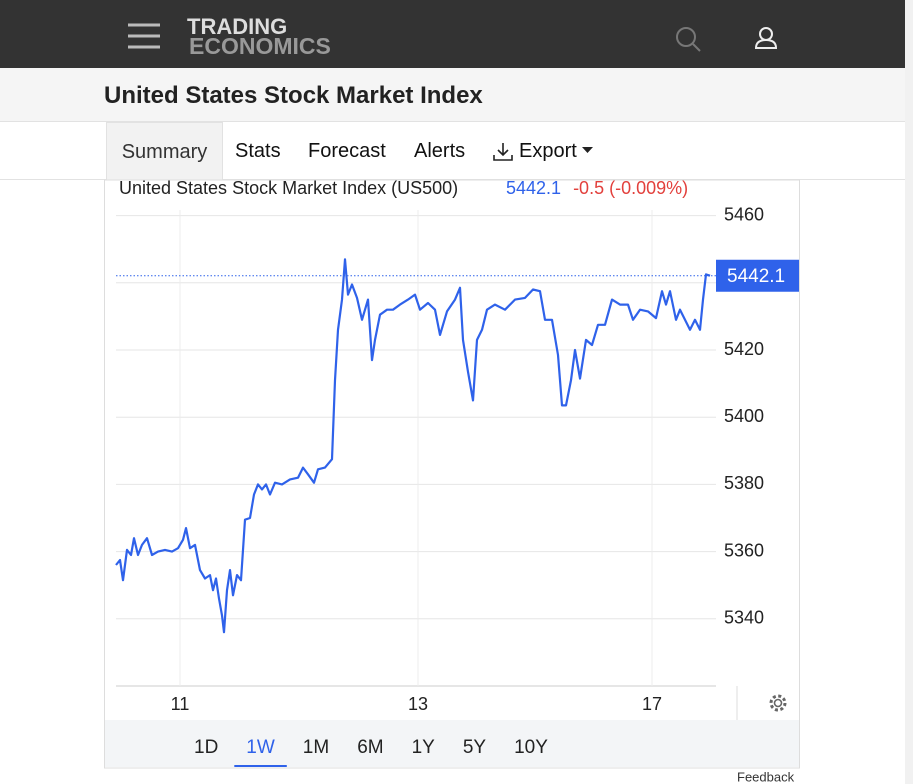  Describe the element at coordinates (503, 152) in the screenshot. I see `download-icon` at that location.